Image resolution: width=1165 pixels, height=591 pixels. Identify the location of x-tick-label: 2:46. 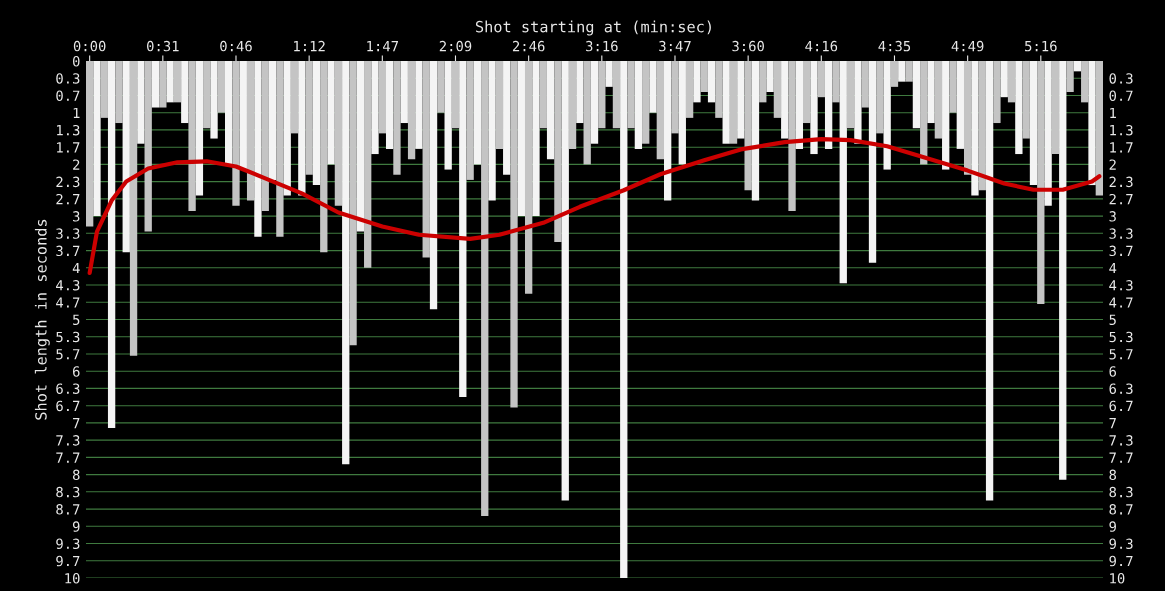
(528, 46).